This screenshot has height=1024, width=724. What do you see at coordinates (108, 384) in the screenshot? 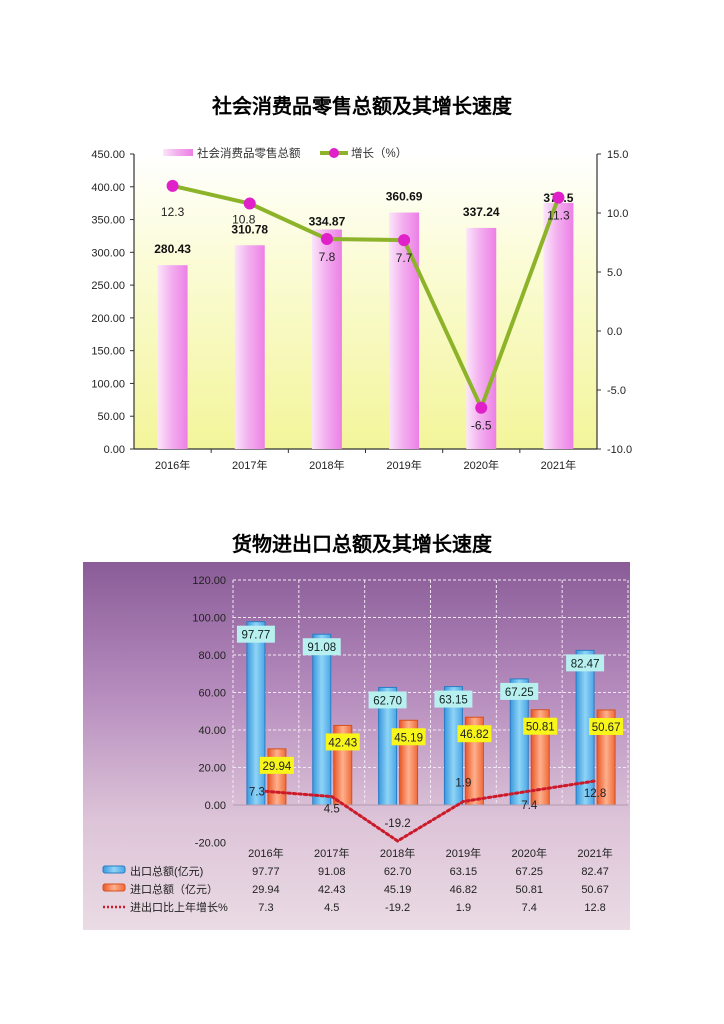
I see `left-axis-tick: 100.00` at bounding box center [108, 384].